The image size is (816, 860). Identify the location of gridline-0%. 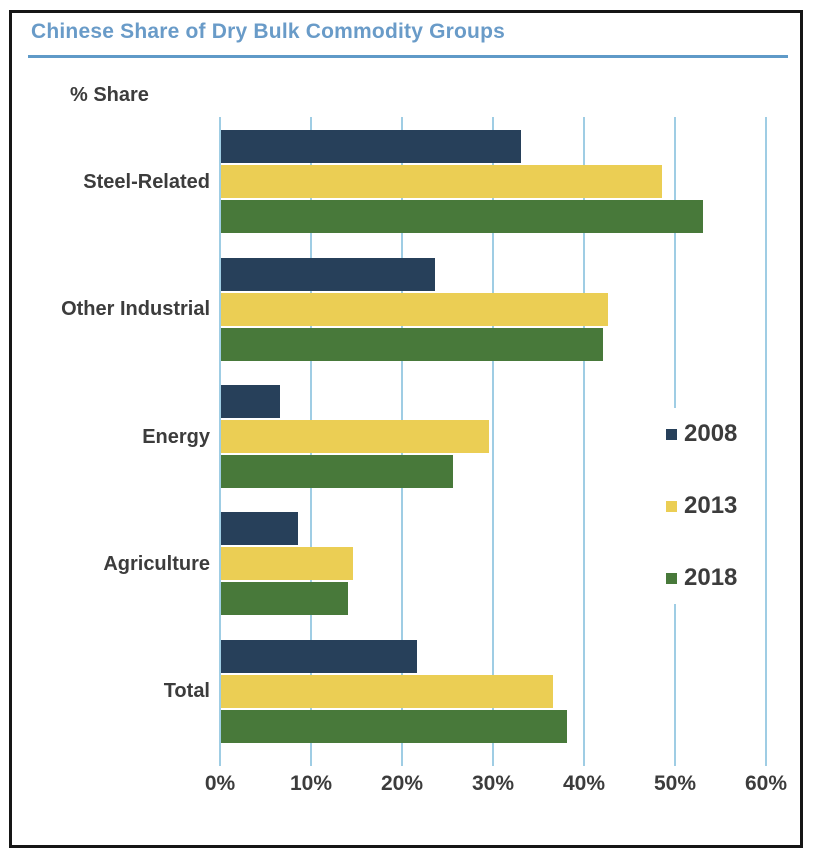
(220, 441).